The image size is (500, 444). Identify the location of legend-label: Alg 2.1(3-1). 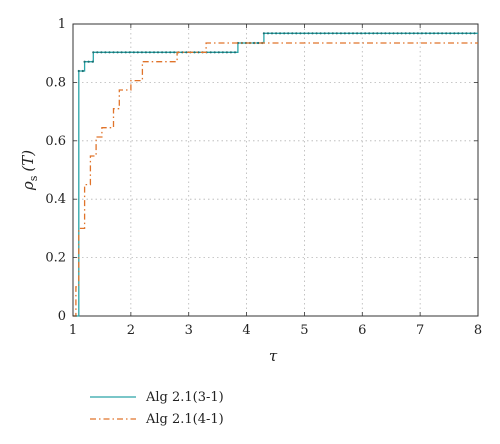
(184, 397).